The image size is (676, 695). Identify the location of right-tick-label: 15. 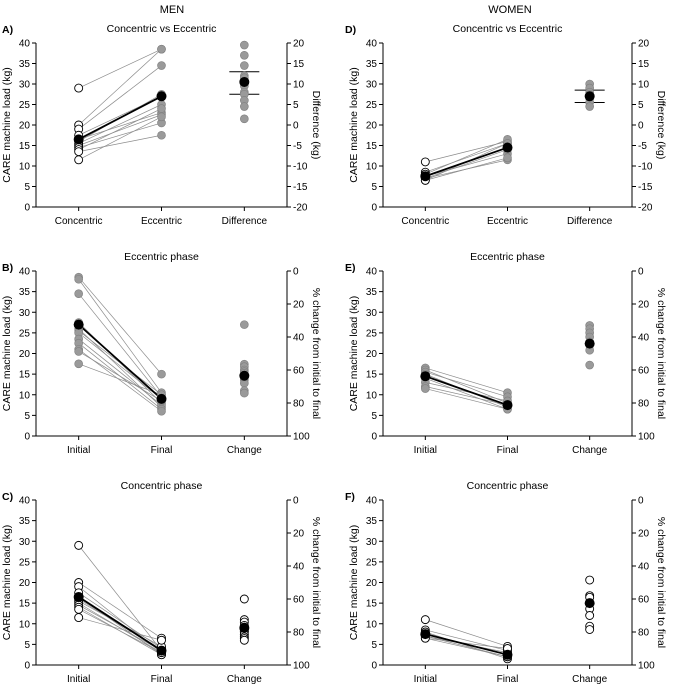
(299, 64).